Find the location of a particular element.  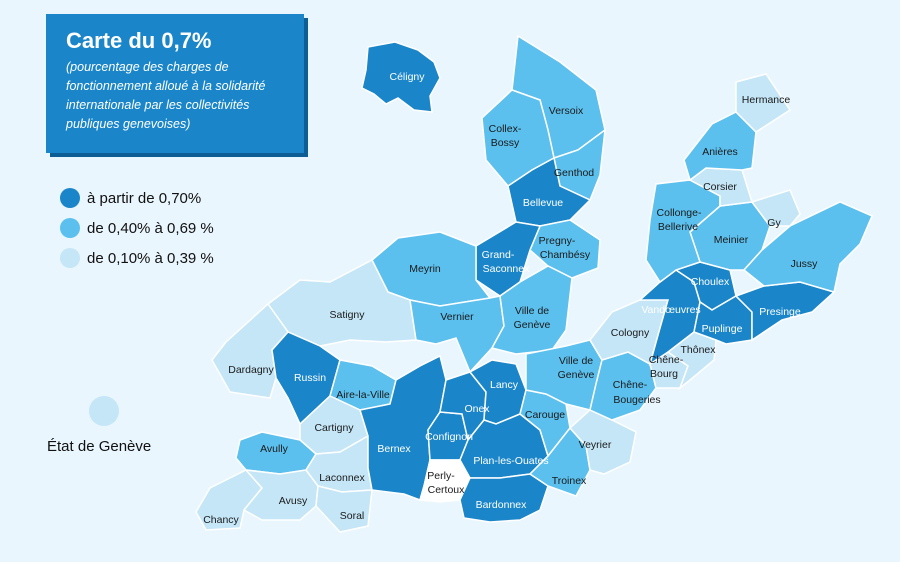

label-collonge-bellerive: Collonge- is located at coordinates (679, 213).